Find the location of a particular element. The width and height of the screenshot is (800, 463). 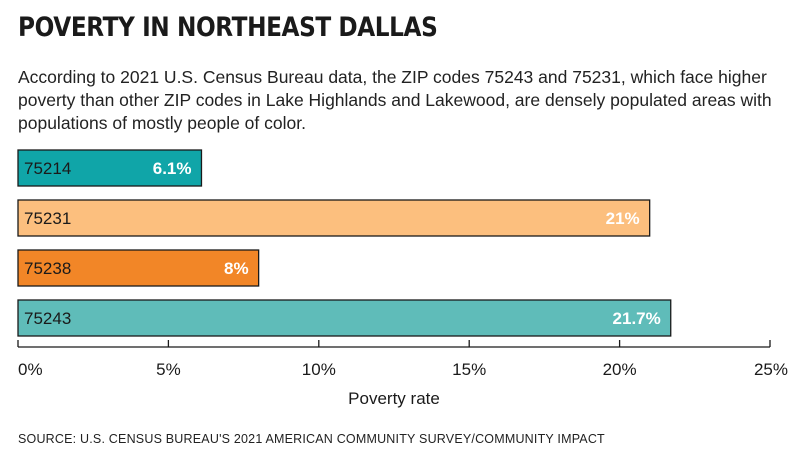

data-label: 21% is located at coordinates (623, 218).